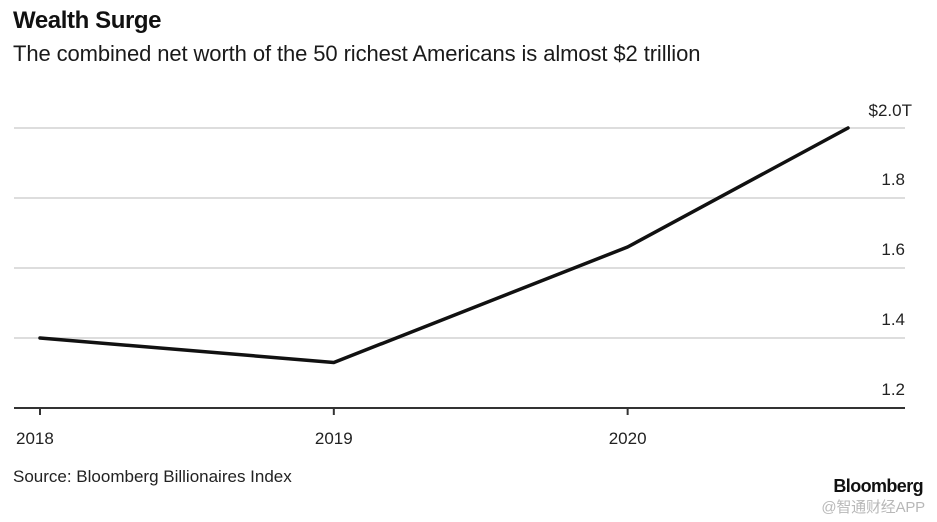 Image resolution: width=937 pixels, height=522 pixels. What do you see at coordinates (890, 110) in the screenshot?
I see `y-tick-label: $2.0T` at bounding box center [890, 110].